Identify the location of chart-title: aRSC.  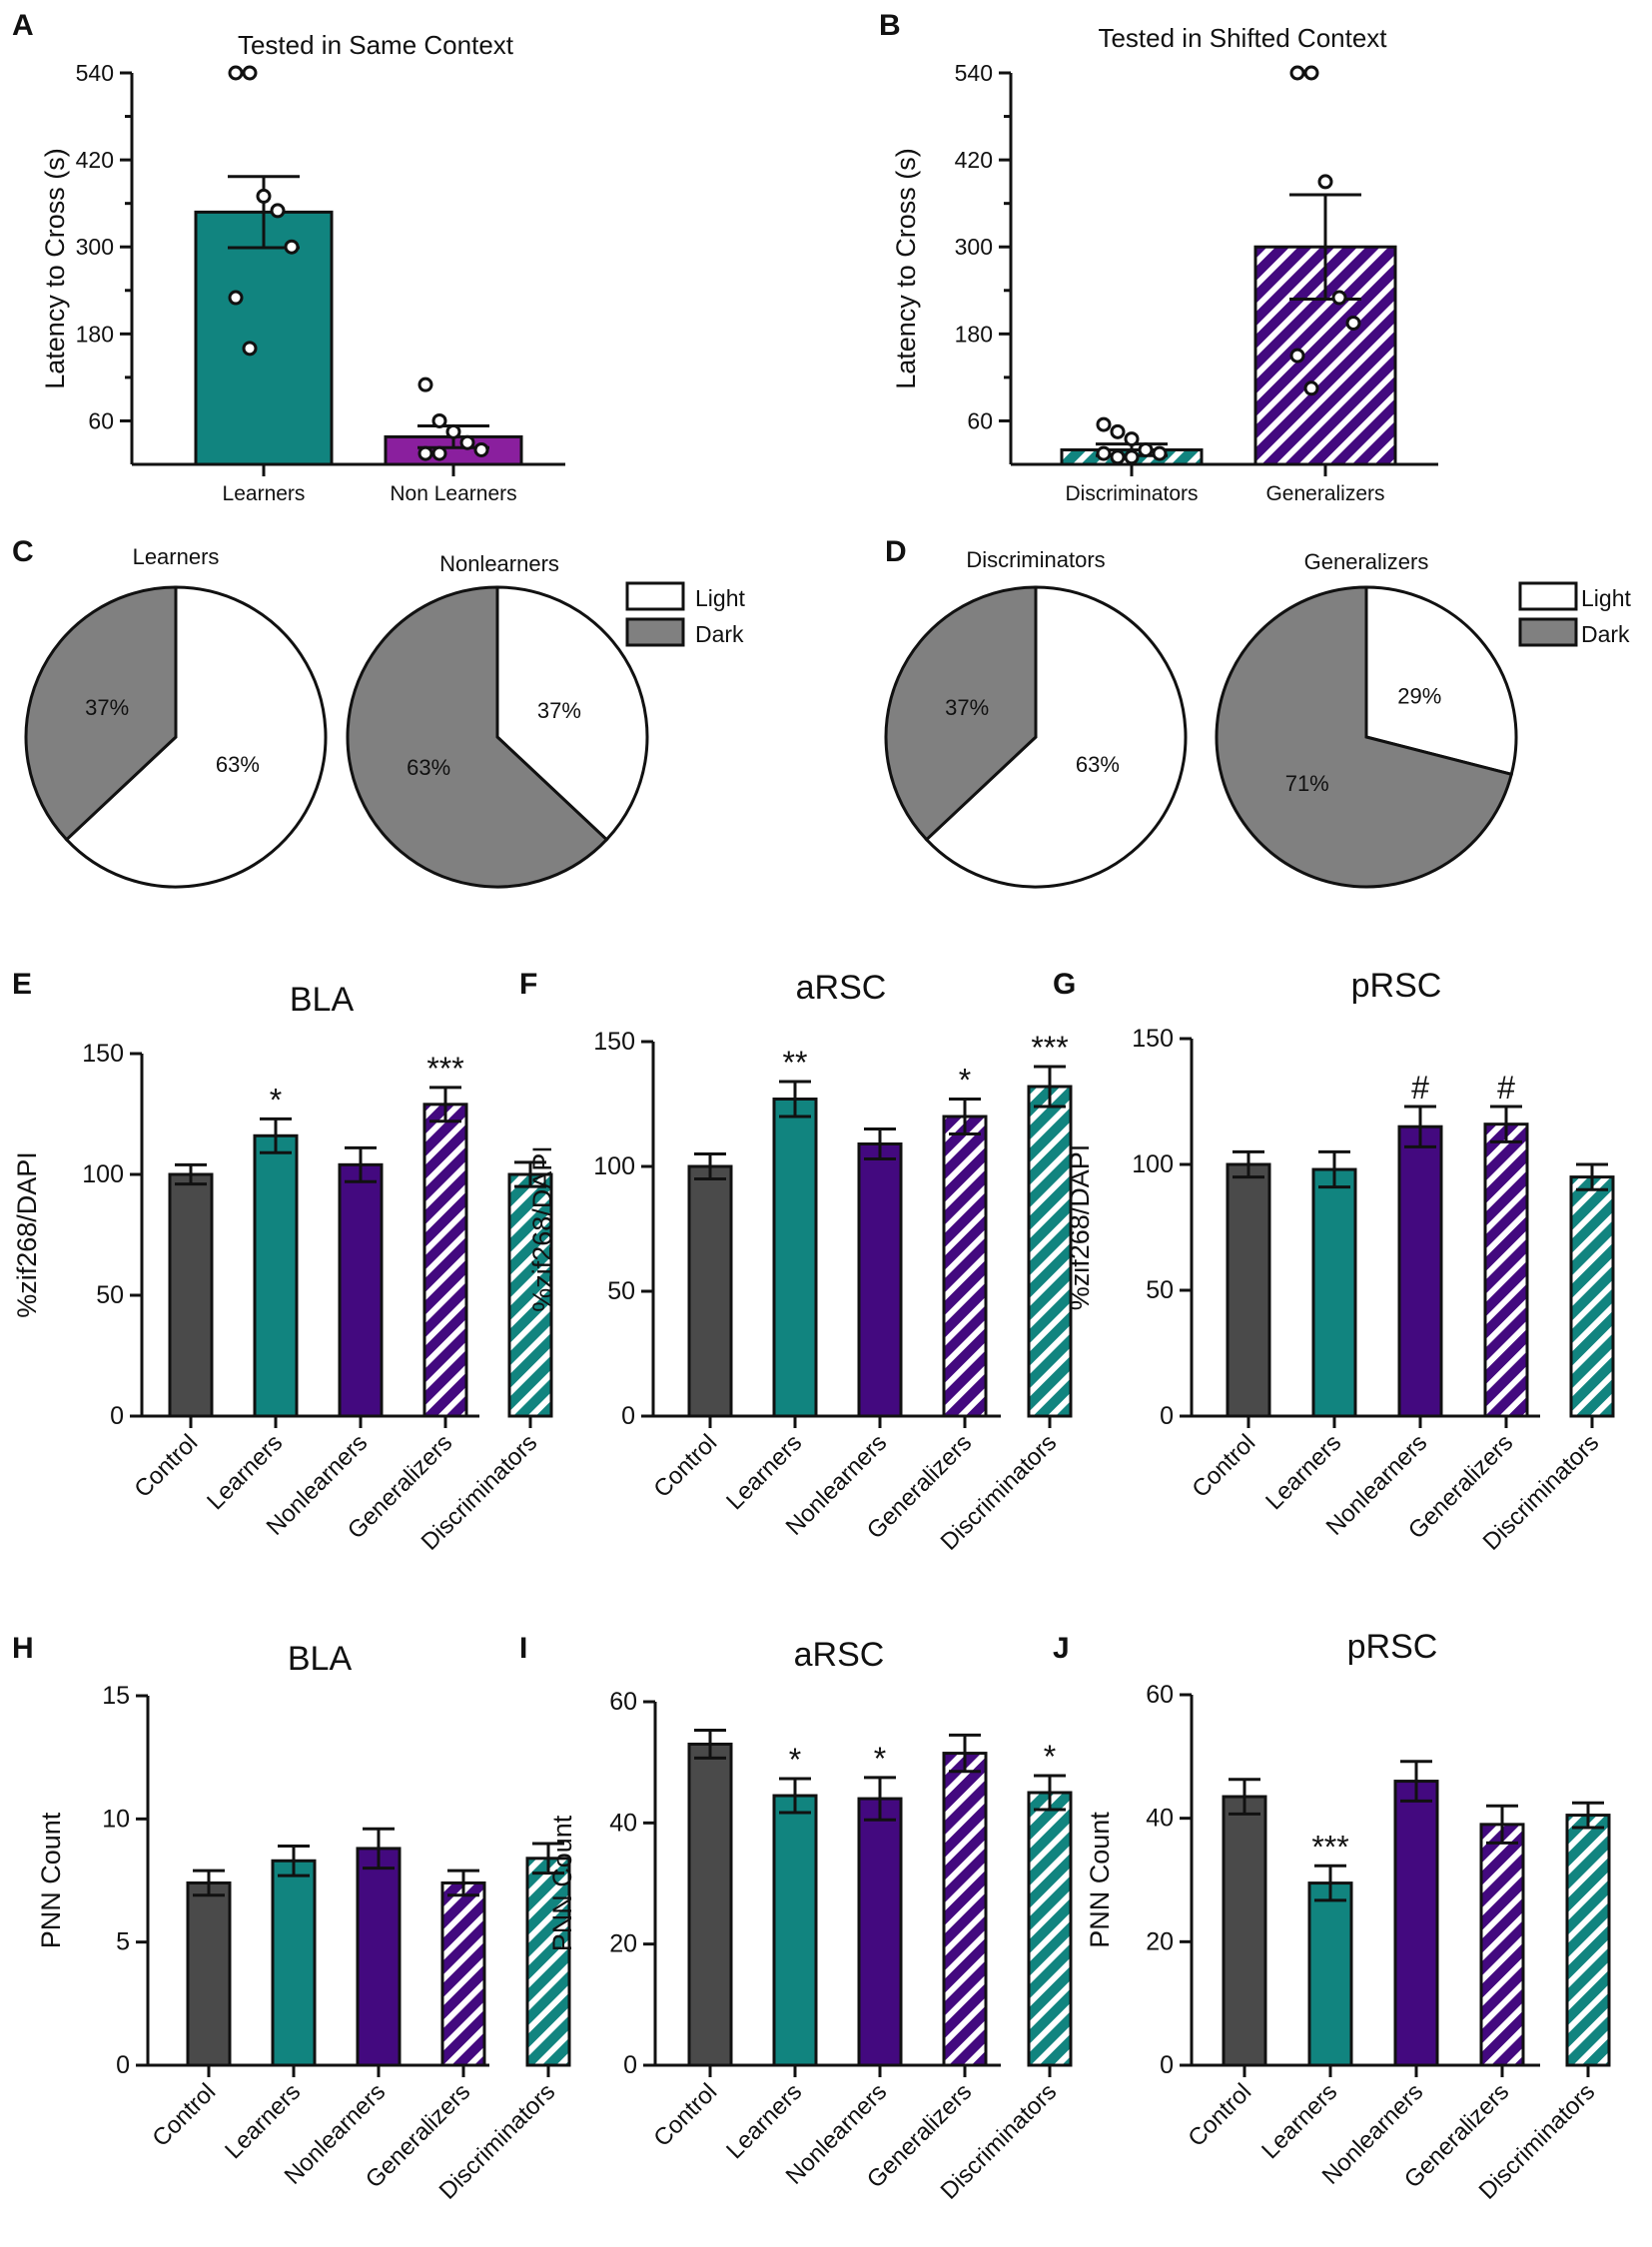
(841, 988).